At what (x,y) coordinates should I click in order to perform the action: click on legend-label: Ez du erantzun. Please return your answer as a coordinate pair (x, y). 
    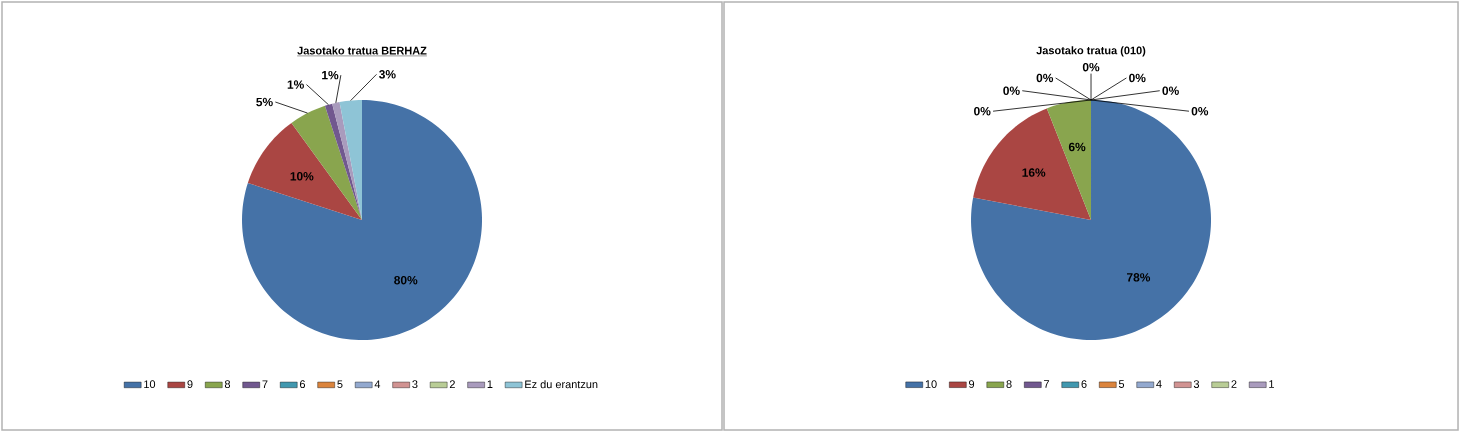
    Looking at the image, I should click on (561, 384).